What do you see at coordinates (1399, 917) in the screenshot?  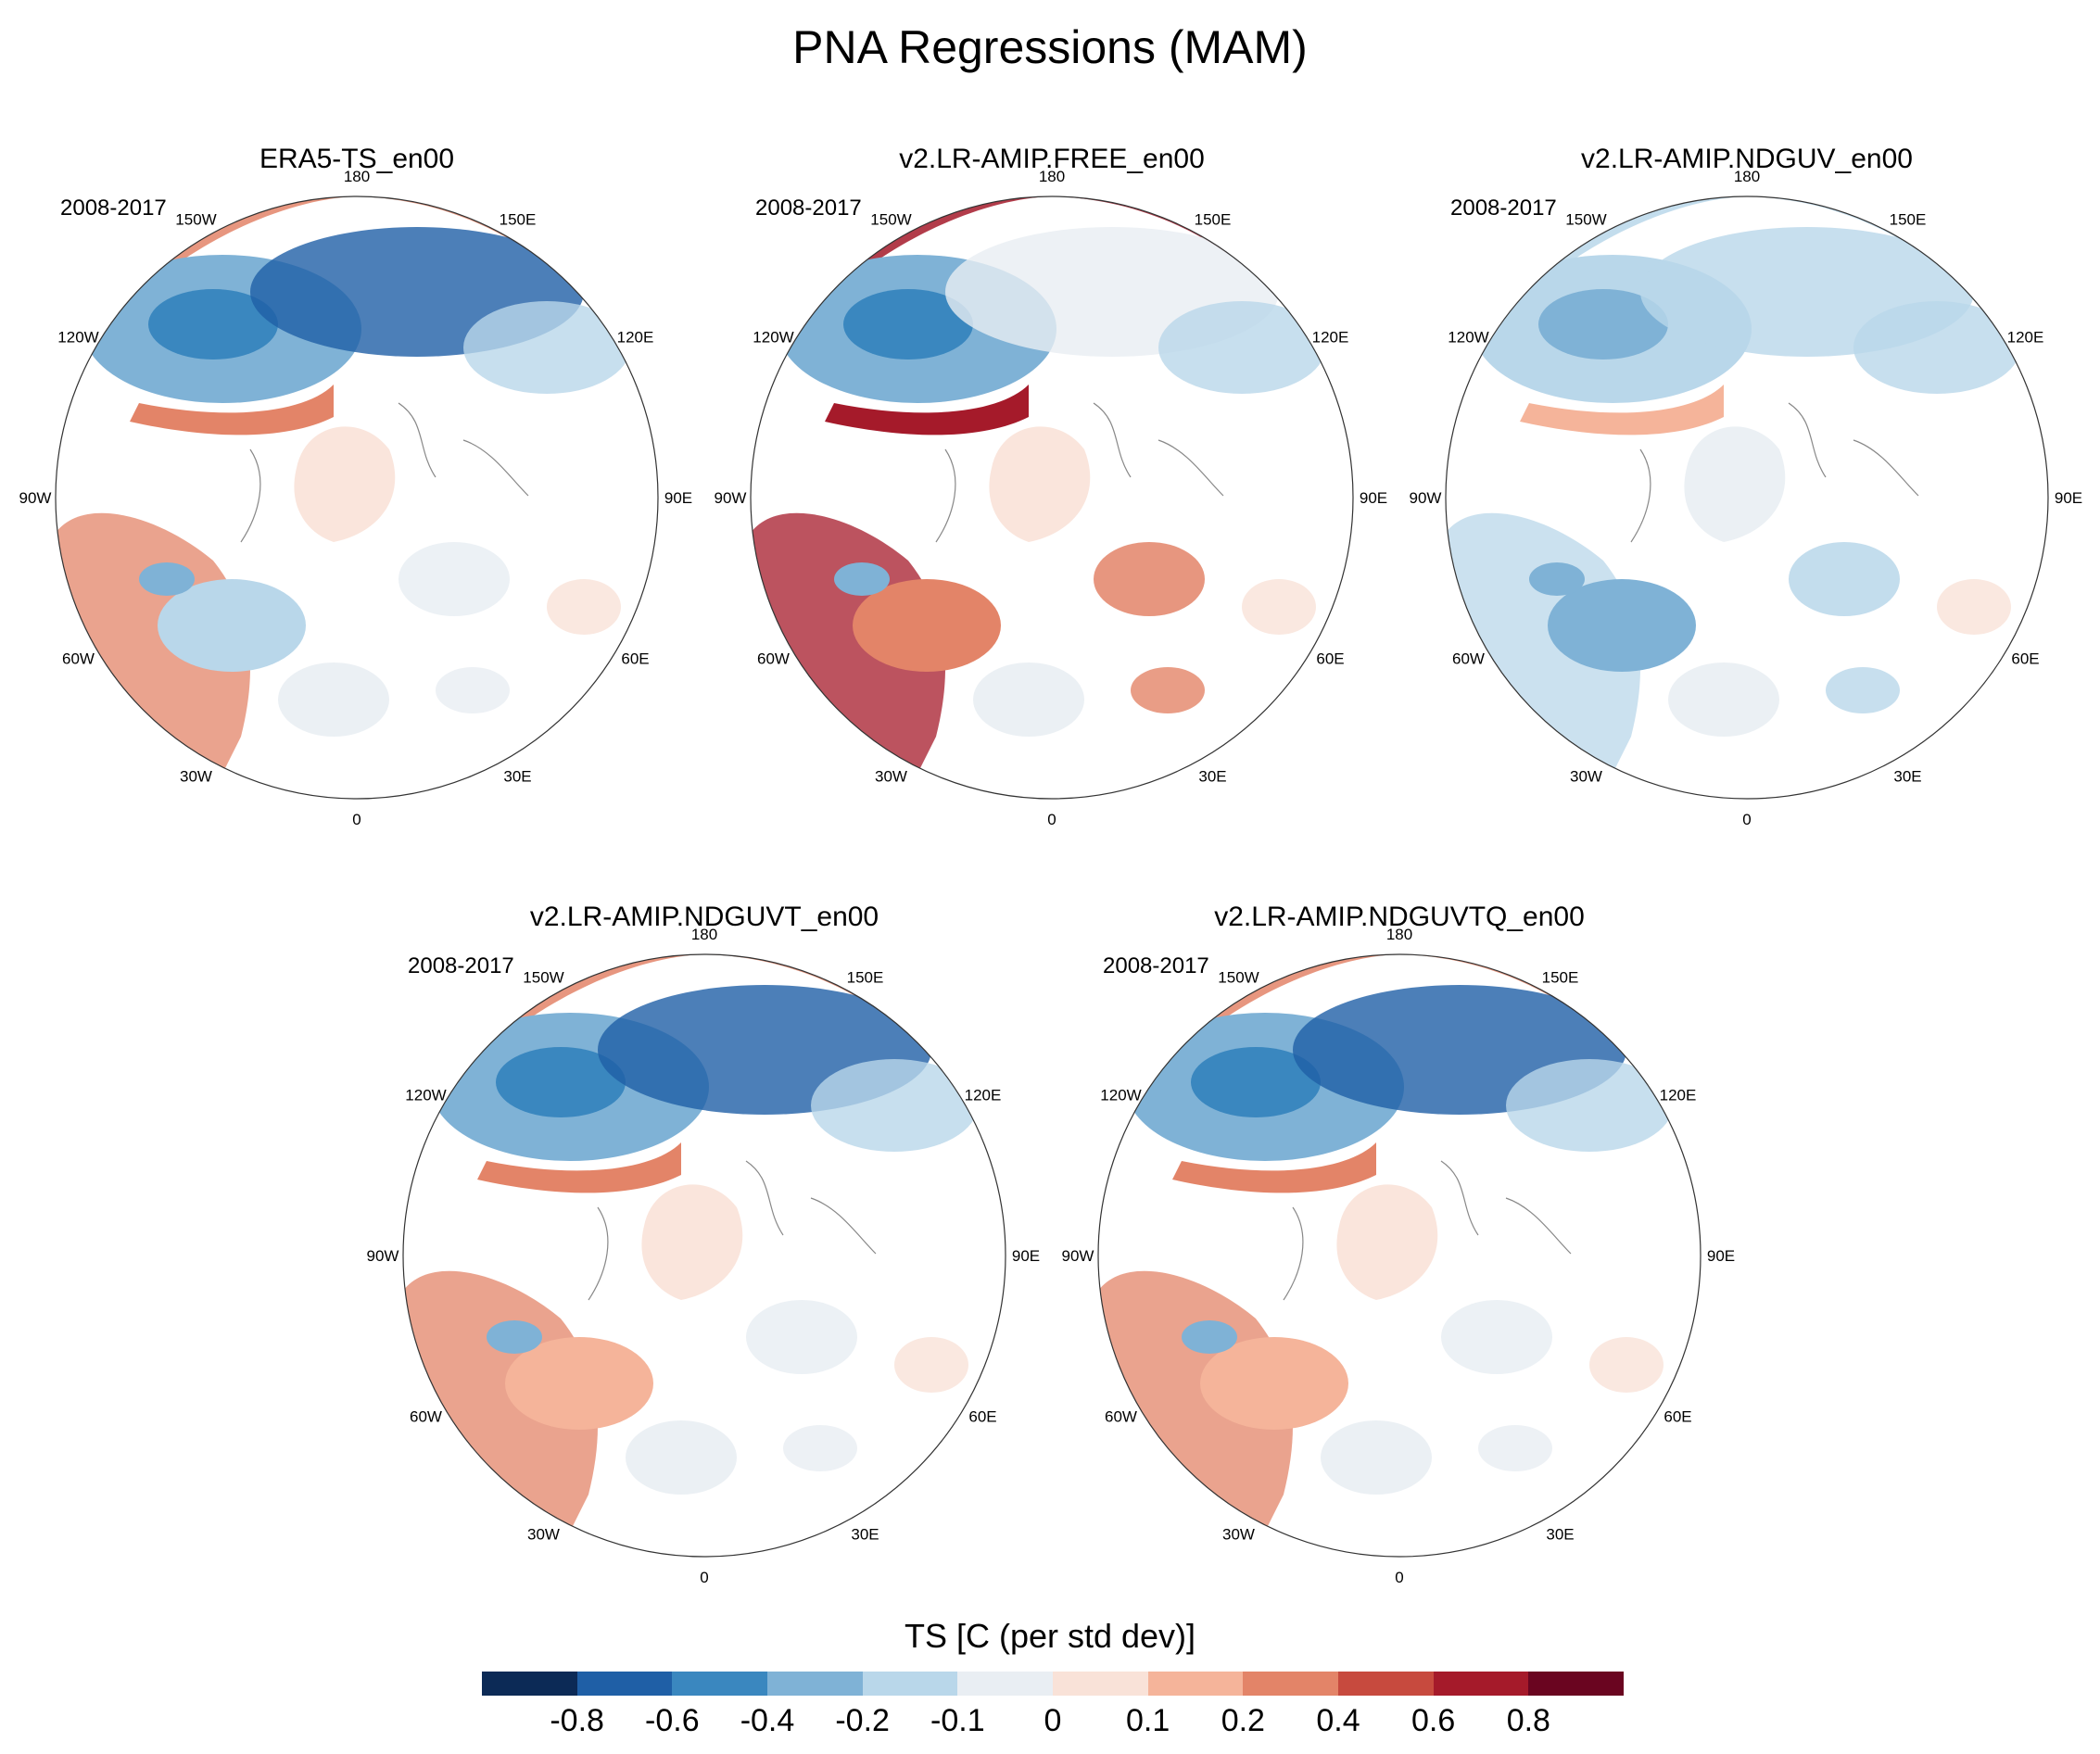 I see `panel-title: v2.LR-AMIP.NDGUVTQ_en00` at bounding box center [1399, 917].